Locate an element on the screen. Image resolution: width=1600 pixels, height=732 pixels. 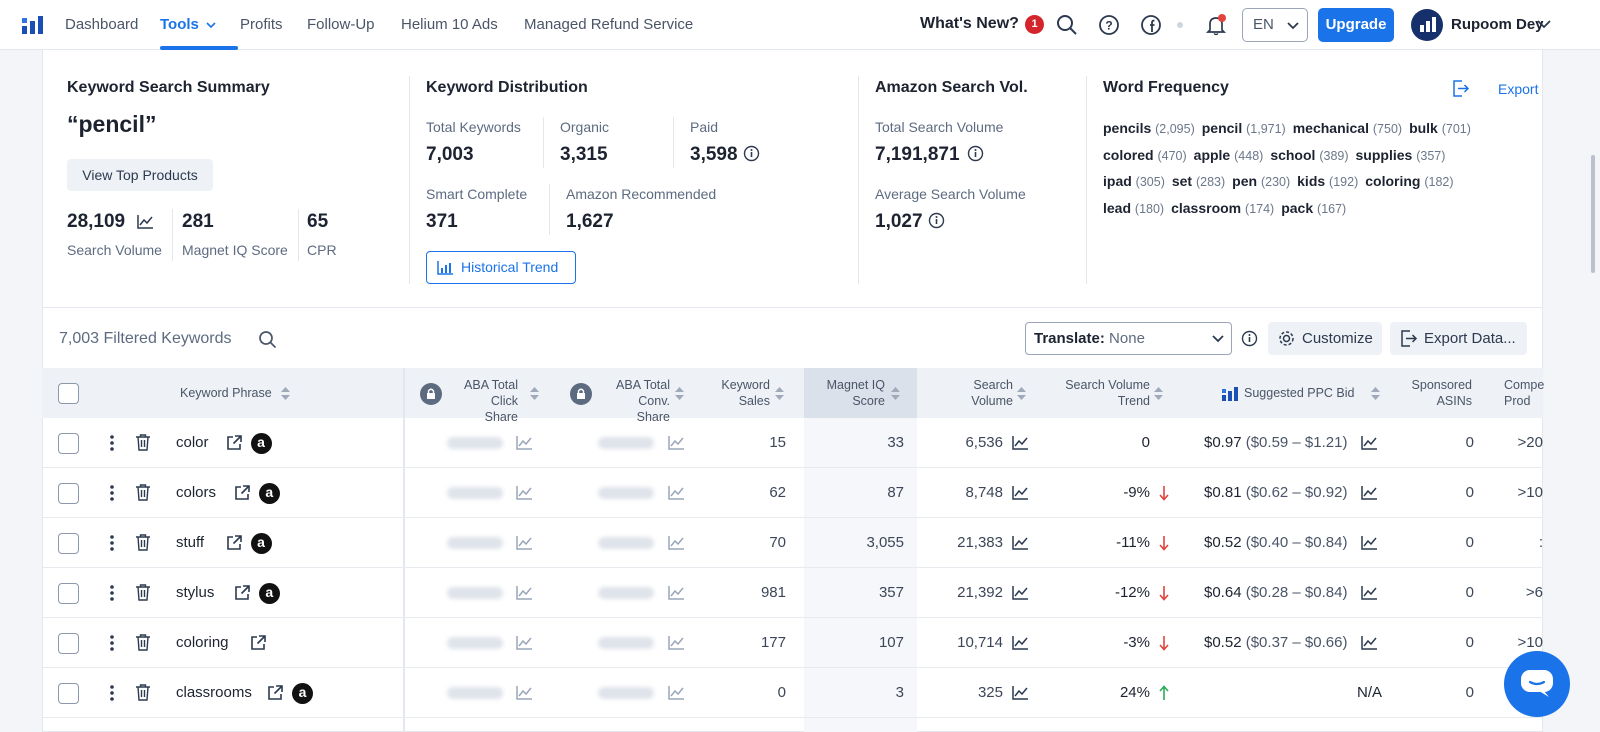
whats-new-link: What's New? is located at coordinates (969, 23).